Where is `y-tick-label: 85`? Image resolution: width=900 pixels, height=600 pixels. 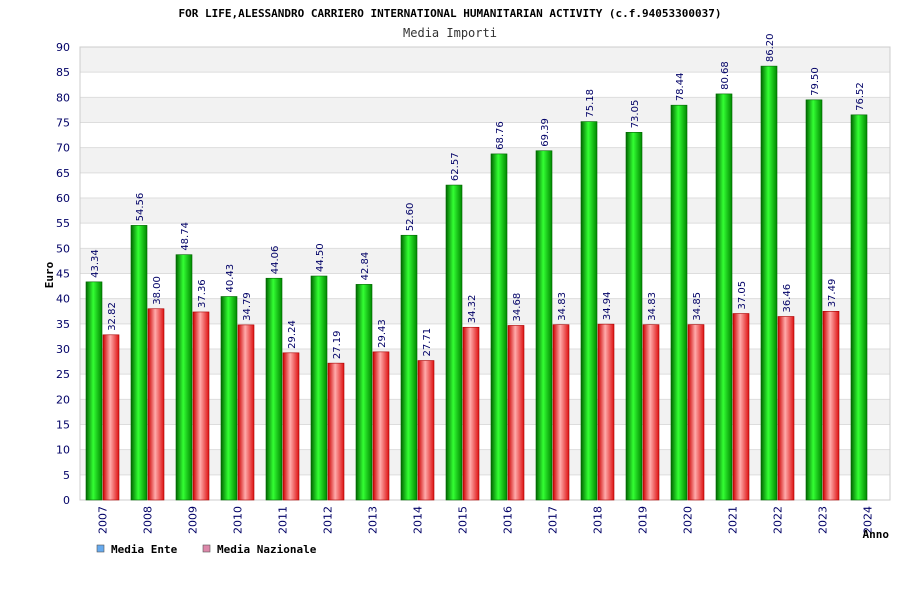 y-tick-label: 85 is located at coordinates (63, 72).